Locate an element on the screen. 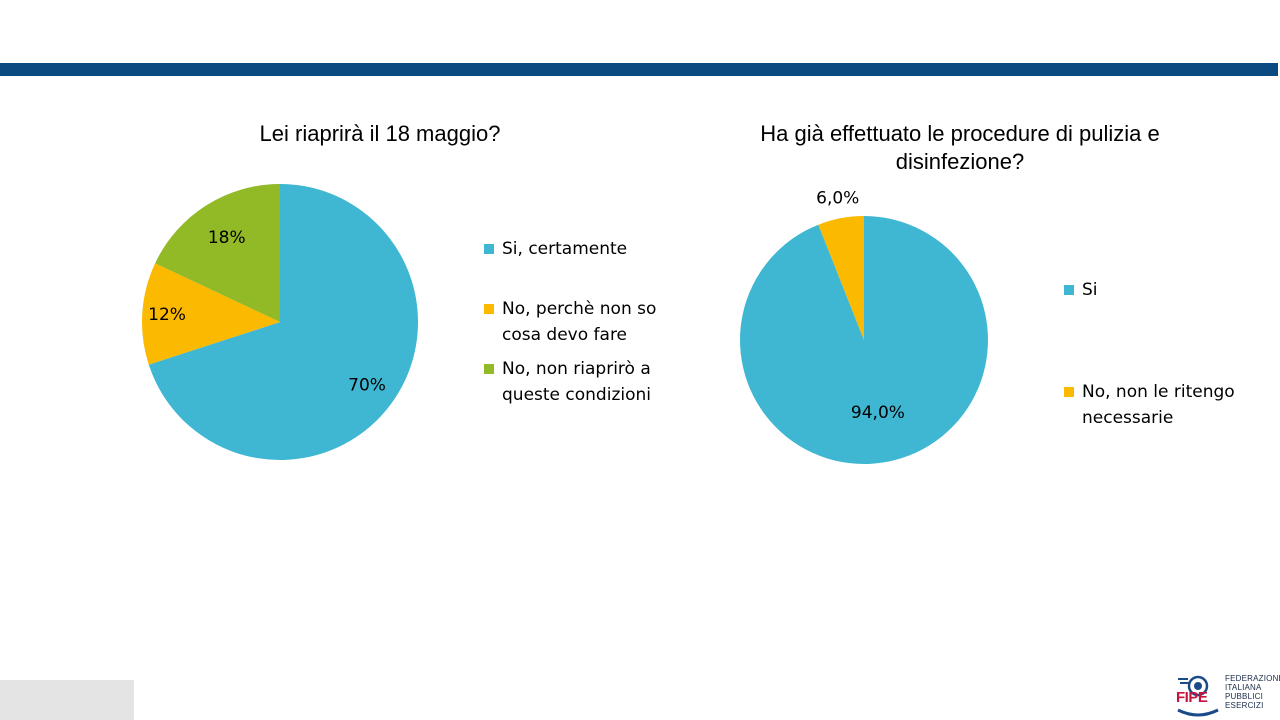 The width and height of the screenshot is (1280, 720). legend-item-no-non-so: No, perchè non so cosa devo fare is located at coordinates (584, 322).